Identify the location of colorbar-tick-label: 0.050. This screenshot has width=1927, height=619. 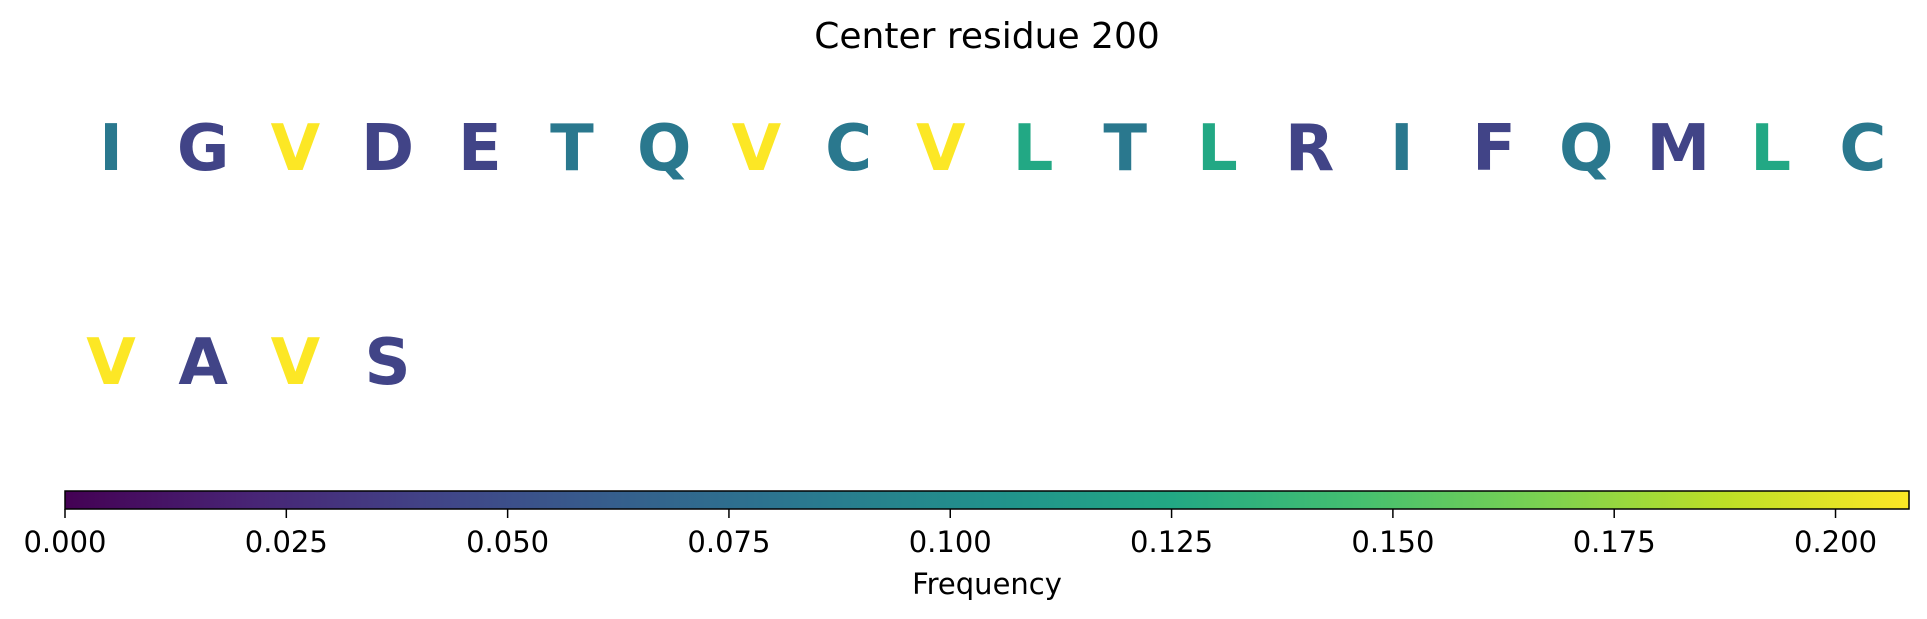
(507, 542).